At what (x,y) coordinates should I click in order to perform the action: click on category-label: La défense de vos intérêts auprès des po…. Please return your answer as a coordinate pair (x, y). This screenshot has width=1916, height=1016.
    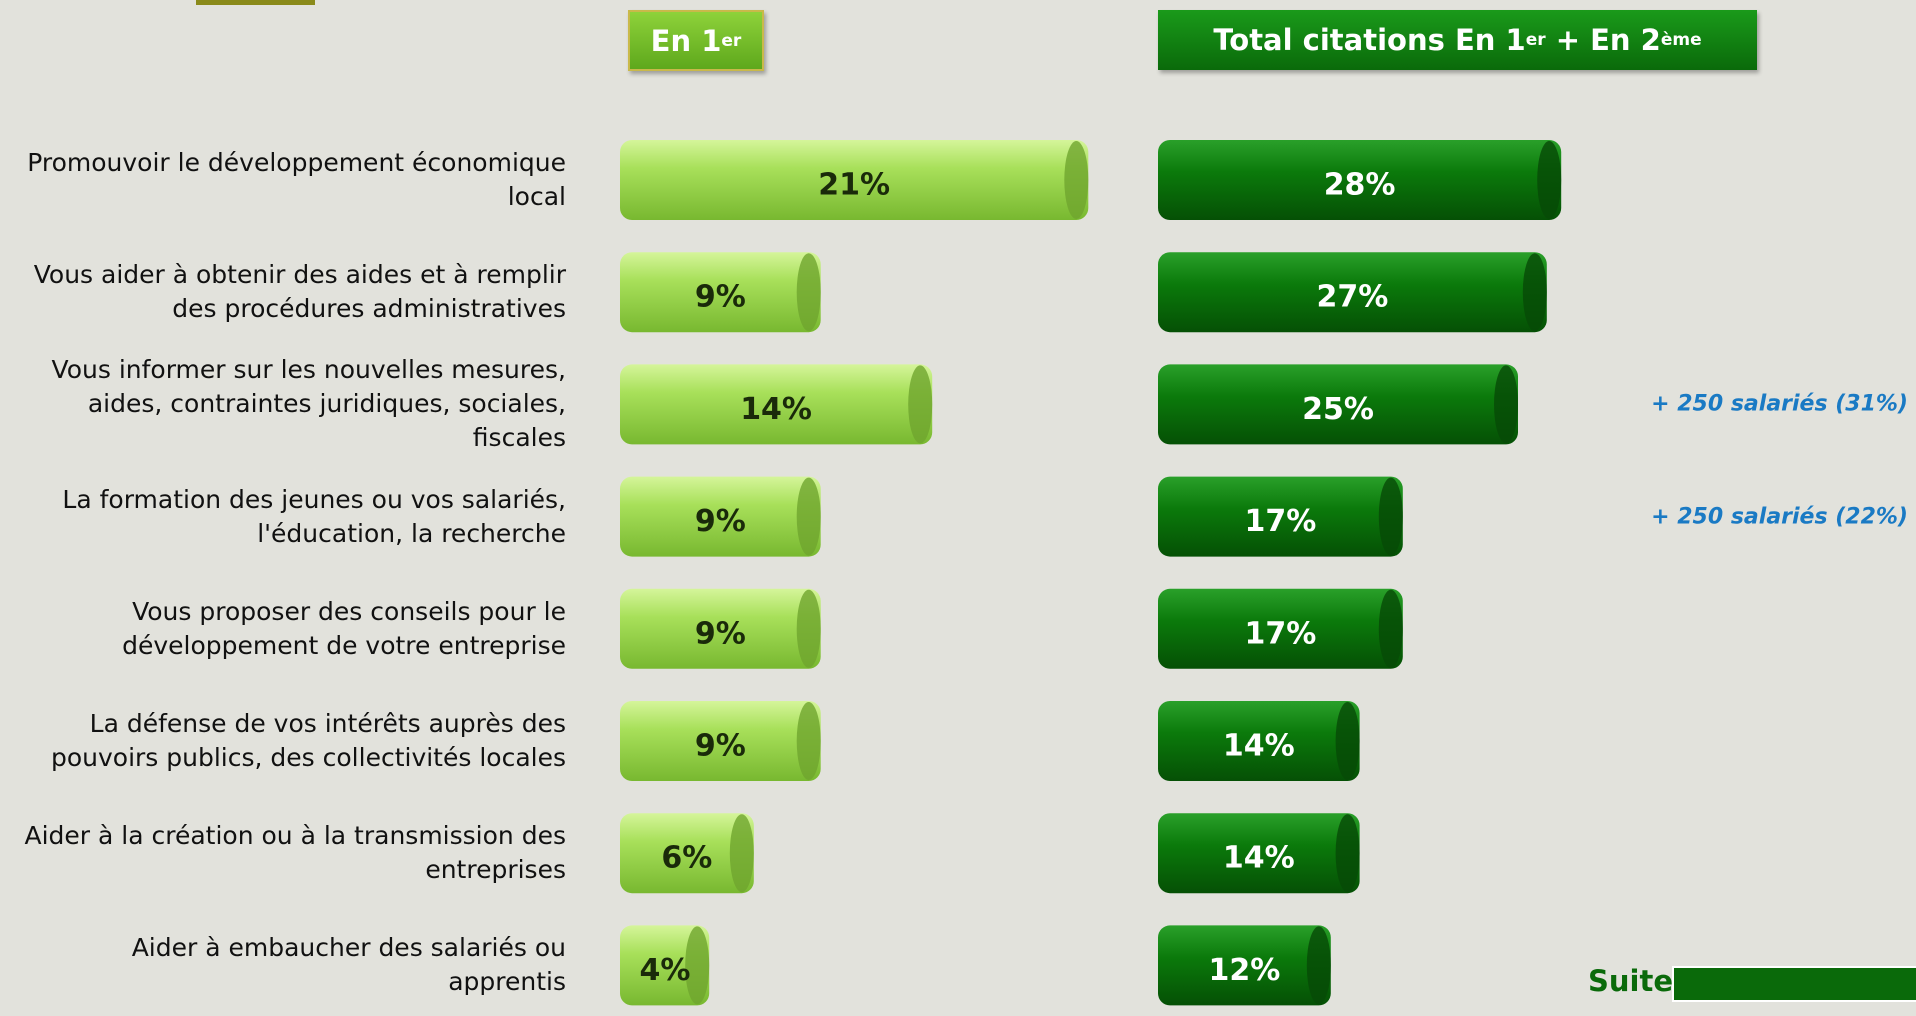
    Looking at the image, I should click on (308, 740).